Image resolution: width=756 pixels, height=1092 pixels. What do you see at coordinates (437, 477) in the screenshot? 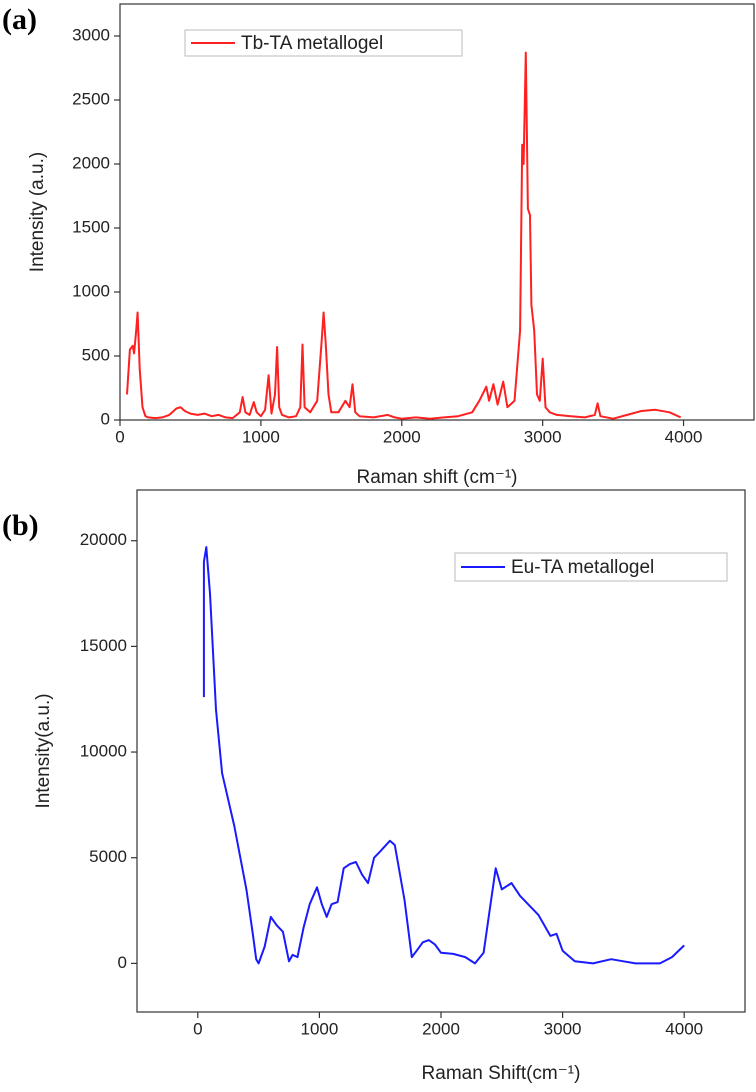
I see `x-axis-label: Raman shift (cm⁻¹)` at bounding box center [437, 477].